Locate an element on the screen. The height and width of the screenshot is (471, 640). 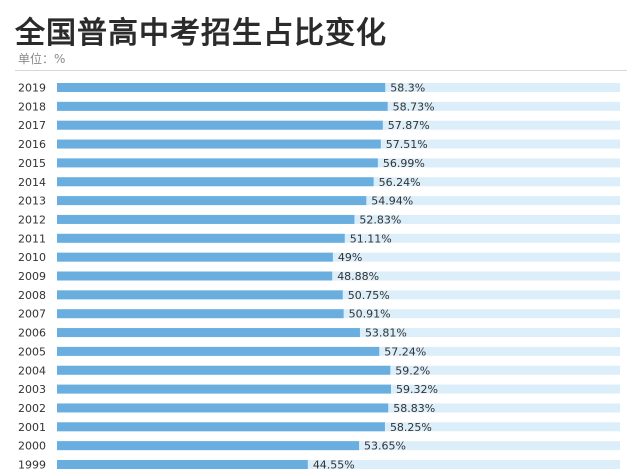
bar-2001 is located at coordinates (221, 427).